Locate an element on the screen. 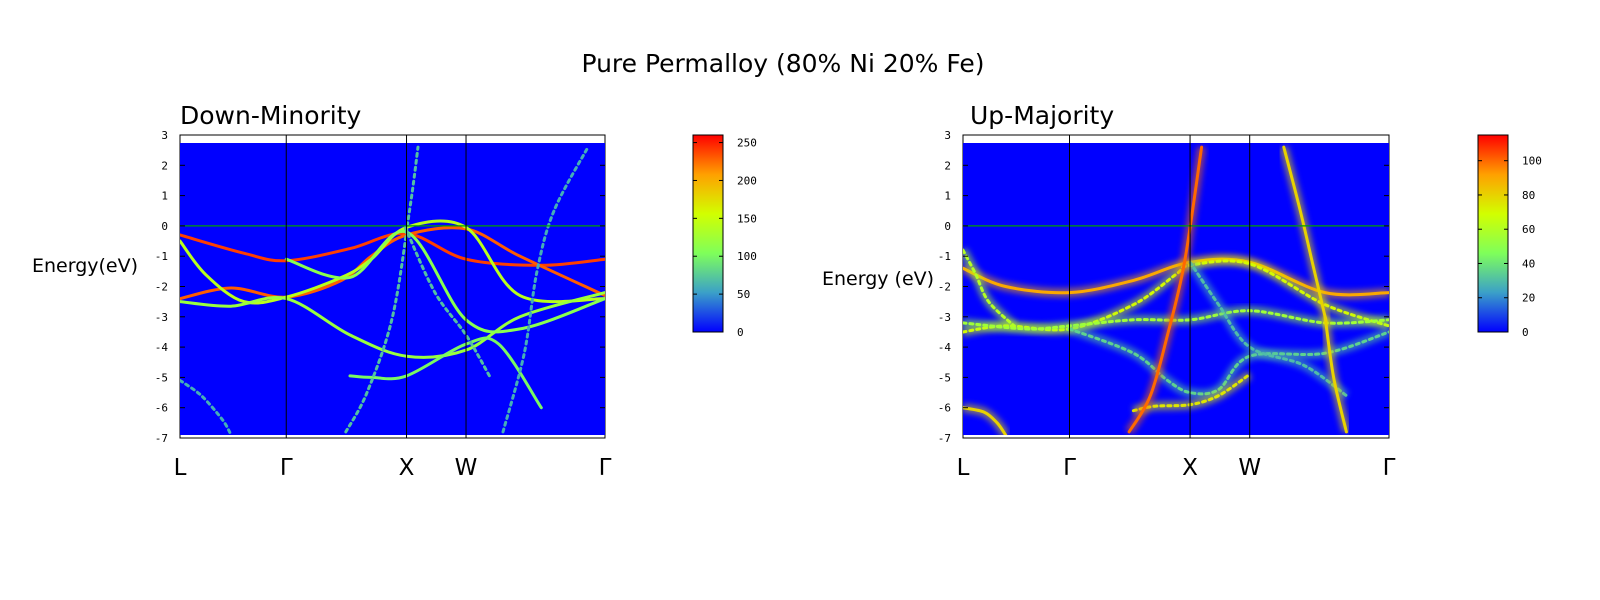 This screenshot has height=600, width=1600. colorbar-tick-label: 60 is located at coordinates (1528, 229).